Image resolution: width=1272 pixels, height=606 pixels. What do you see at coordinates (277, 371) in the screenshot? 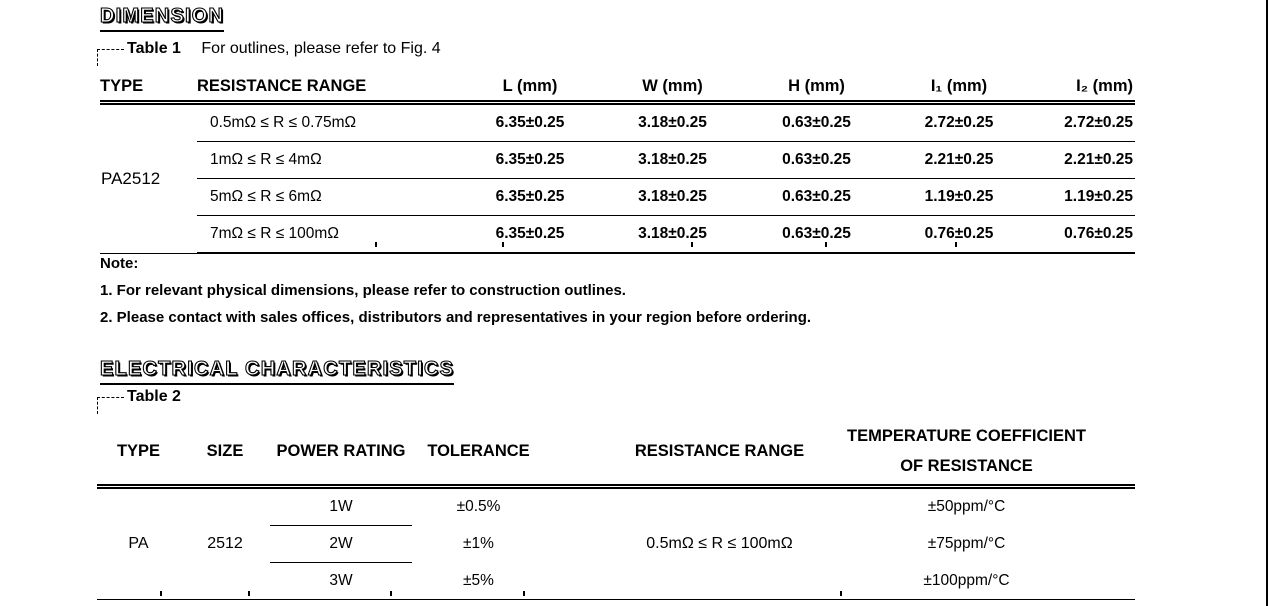
I see `electrical-section-title: ELECTRICAL CHARACTERISTICS` at bounding box center [277, 371].